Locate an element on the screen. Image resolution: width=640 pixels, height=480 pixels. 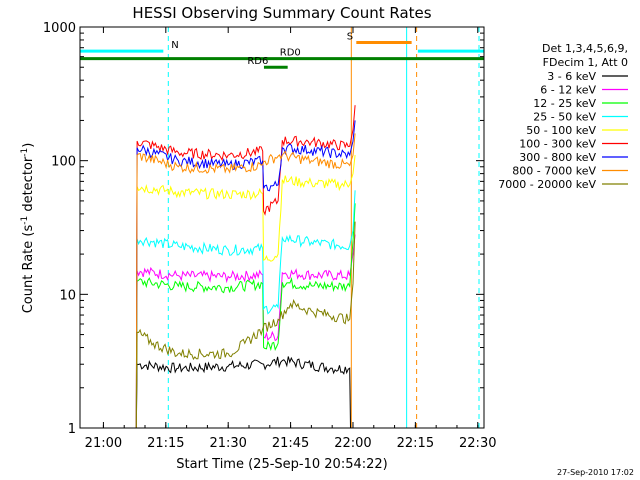
x-tick-label-6: 22:30 is located at coordinates (477, 443).